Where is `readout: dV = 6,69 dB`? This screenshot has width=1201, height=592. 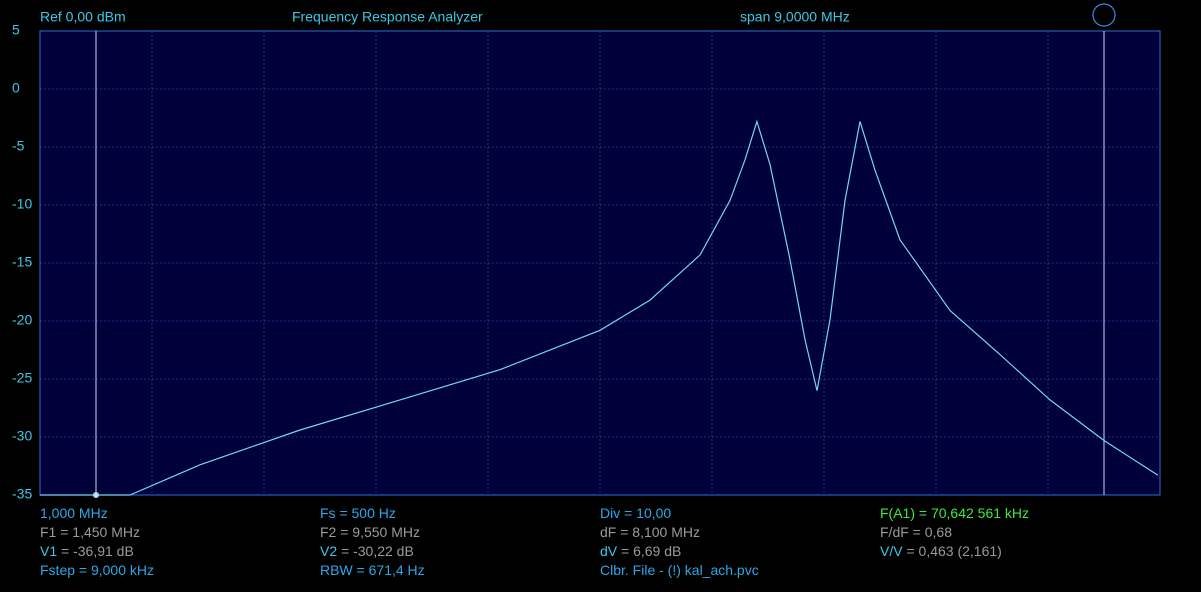
readout: dV = 6,69 dB is located at coordinates (640, 551).